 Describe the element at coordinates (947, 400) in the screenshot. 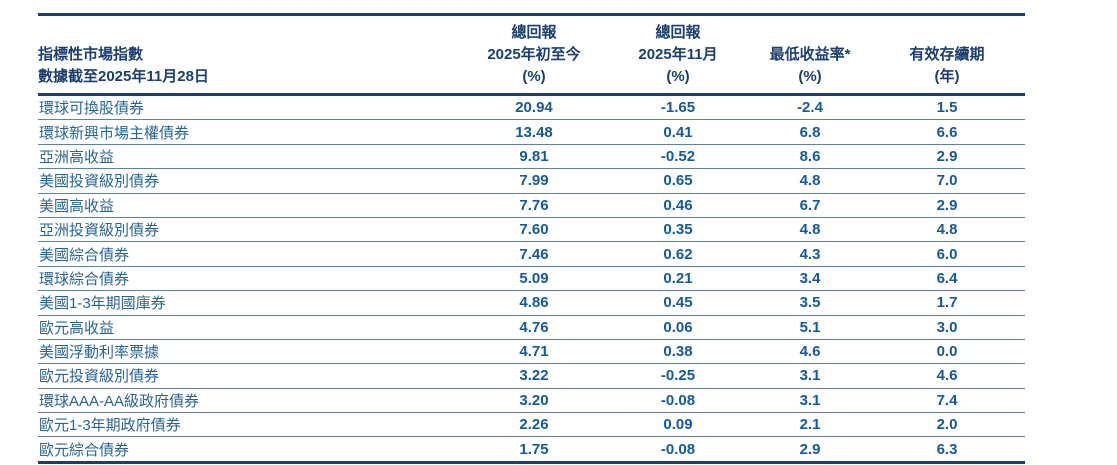

I see `row-value: 7.4` at that location.